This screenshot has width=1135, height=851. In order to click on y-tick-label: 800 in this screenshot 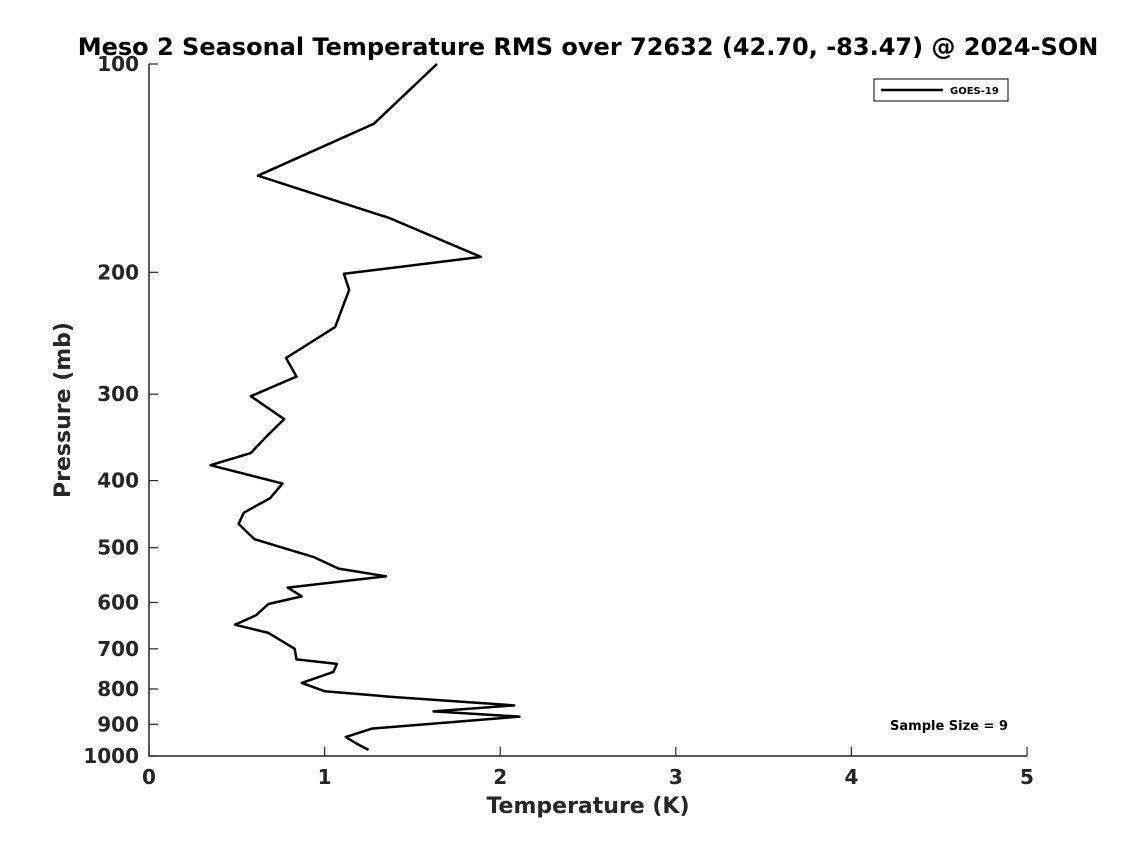, I will do `click(118, 689)`.